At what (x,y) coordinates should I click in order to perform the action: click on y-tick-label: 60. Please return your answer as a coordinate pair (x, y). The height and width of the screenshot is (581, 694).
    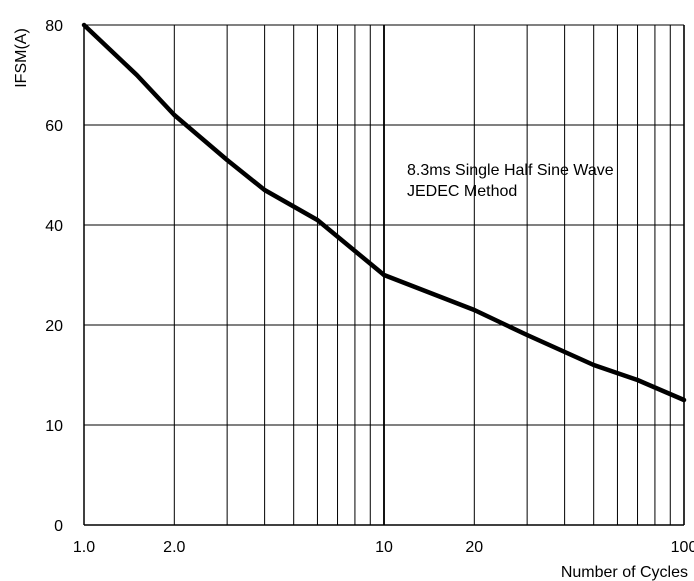
    Looking at the image, I should click on (54, 126).